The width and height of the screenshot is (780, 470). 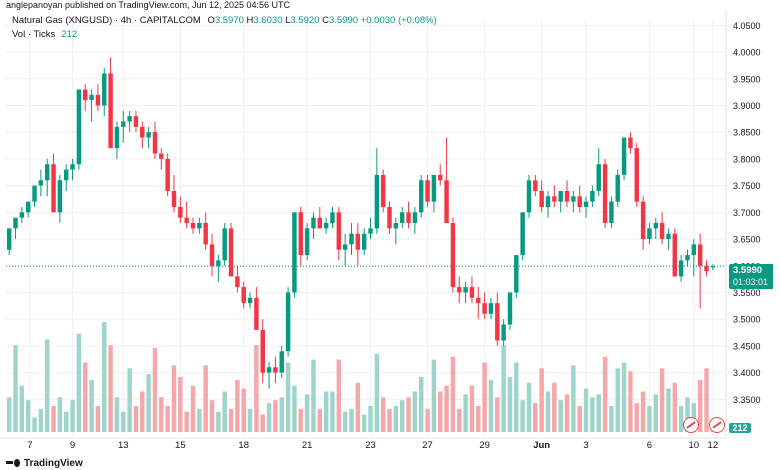 What do you see at coordinates (585, 445) in the screenshot?
I see `time-tick-label: 3` at bounding box center [585, 445].